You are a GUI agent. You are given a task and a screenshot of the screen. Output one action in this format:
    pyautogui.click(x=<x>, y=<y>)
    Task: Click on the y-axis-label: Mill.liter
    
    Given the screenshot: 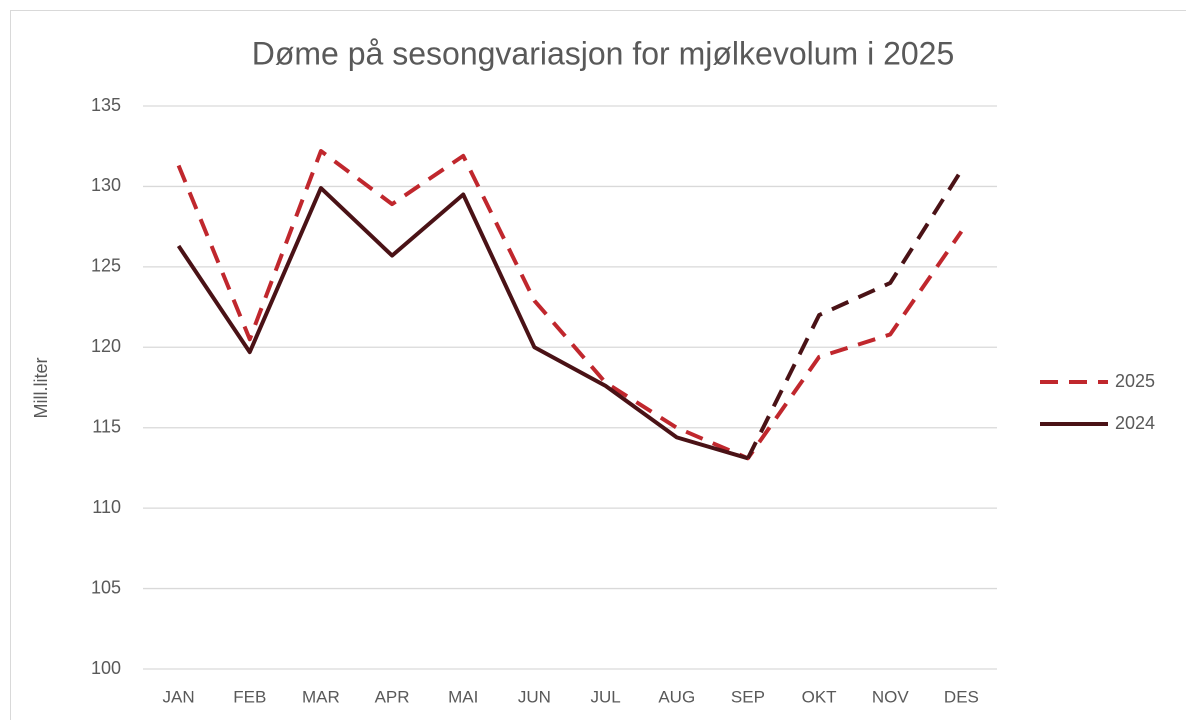 What is the action you would take?
    pyautogui.click(x=41, y=387)
    